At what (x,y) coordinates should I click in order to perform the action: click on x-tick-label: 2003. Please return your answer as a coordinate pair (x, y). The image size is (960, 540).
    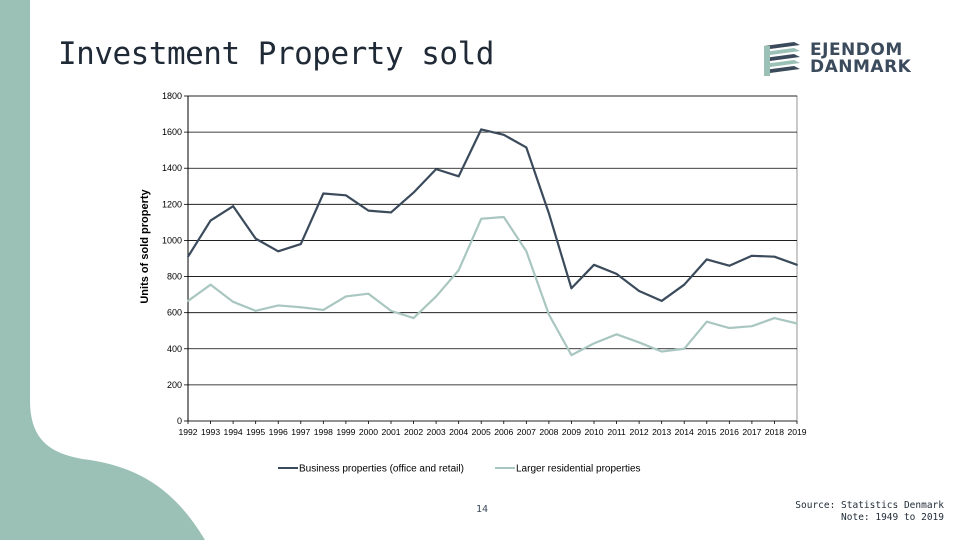
    Looking at the image, I should click on (436, 432).